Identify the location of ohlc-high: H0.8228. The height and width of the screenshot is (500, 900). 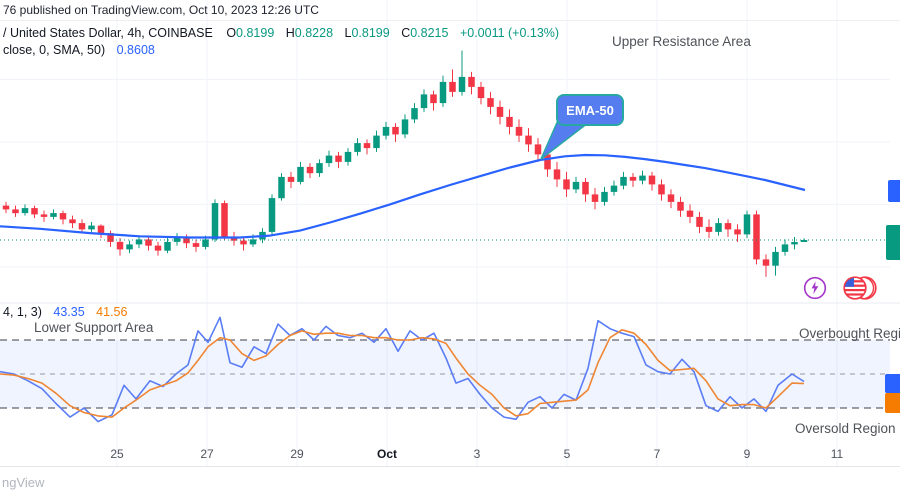
(313, 33).